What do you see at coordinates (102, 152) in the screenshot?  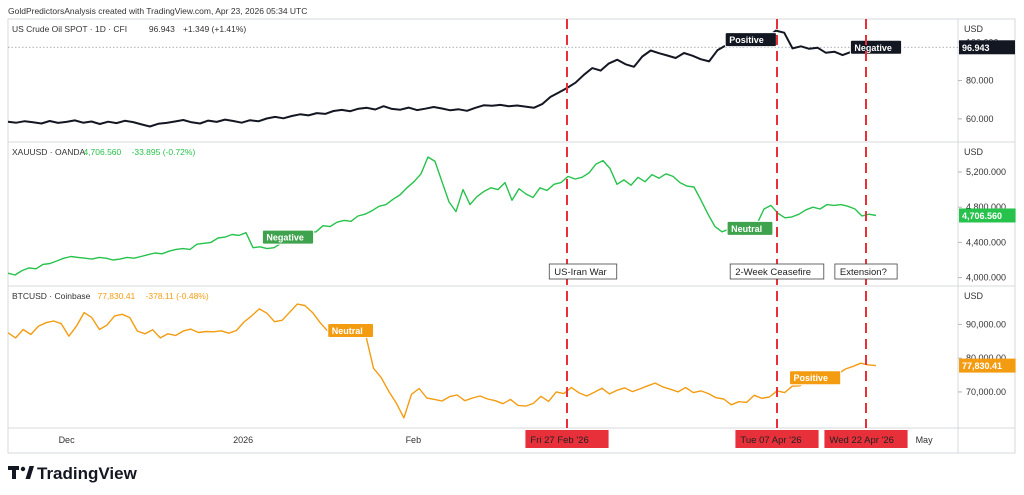 I see `gold-title-value: 4,706.560` at bounding box center [102, 152].